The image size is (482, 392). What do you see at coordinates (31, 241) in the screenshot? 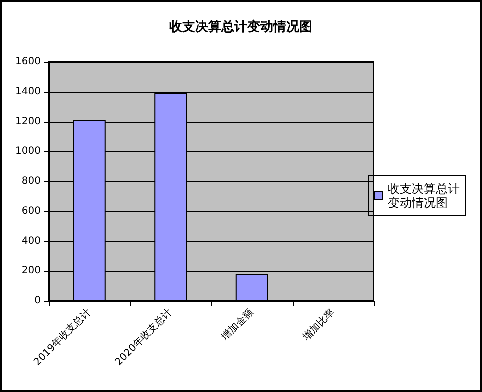
I see `y-tick-label: 400` at bounding box center [31, 241].